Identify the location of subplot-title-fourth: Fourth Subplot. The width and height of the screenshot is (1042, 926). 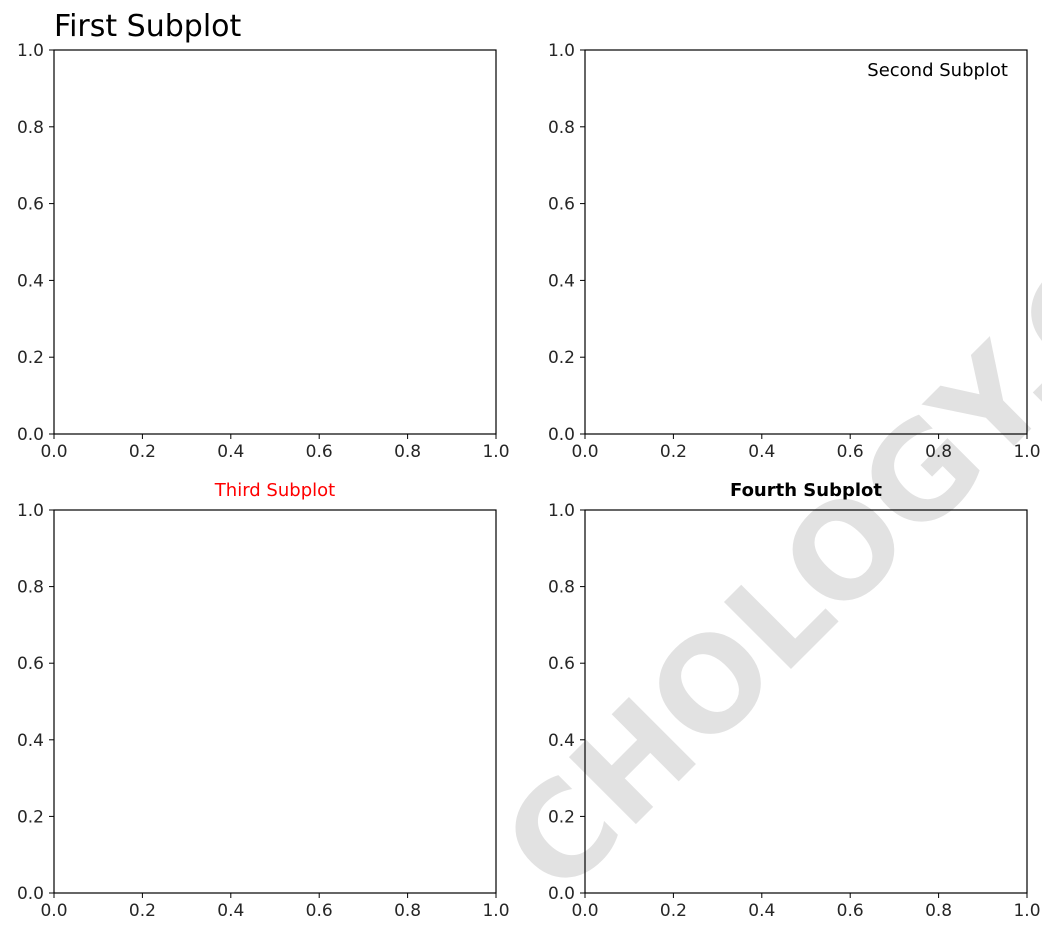
(806, 490).